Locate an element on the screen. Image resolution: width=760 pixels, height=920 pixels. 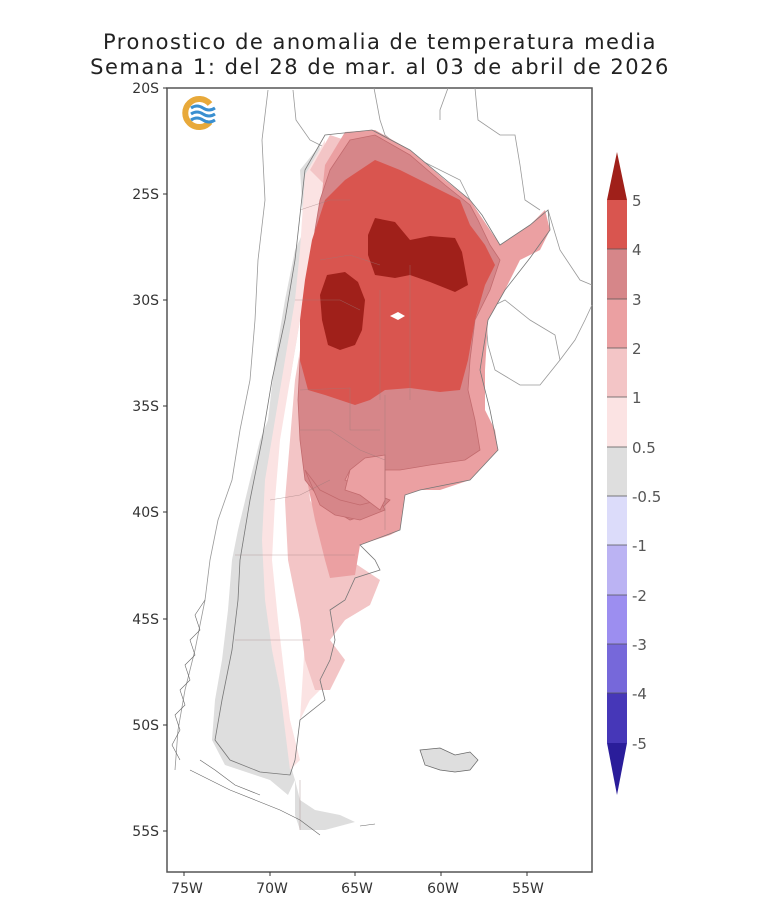
lon-label-65w: 65W is located at coordinates (357, 889).